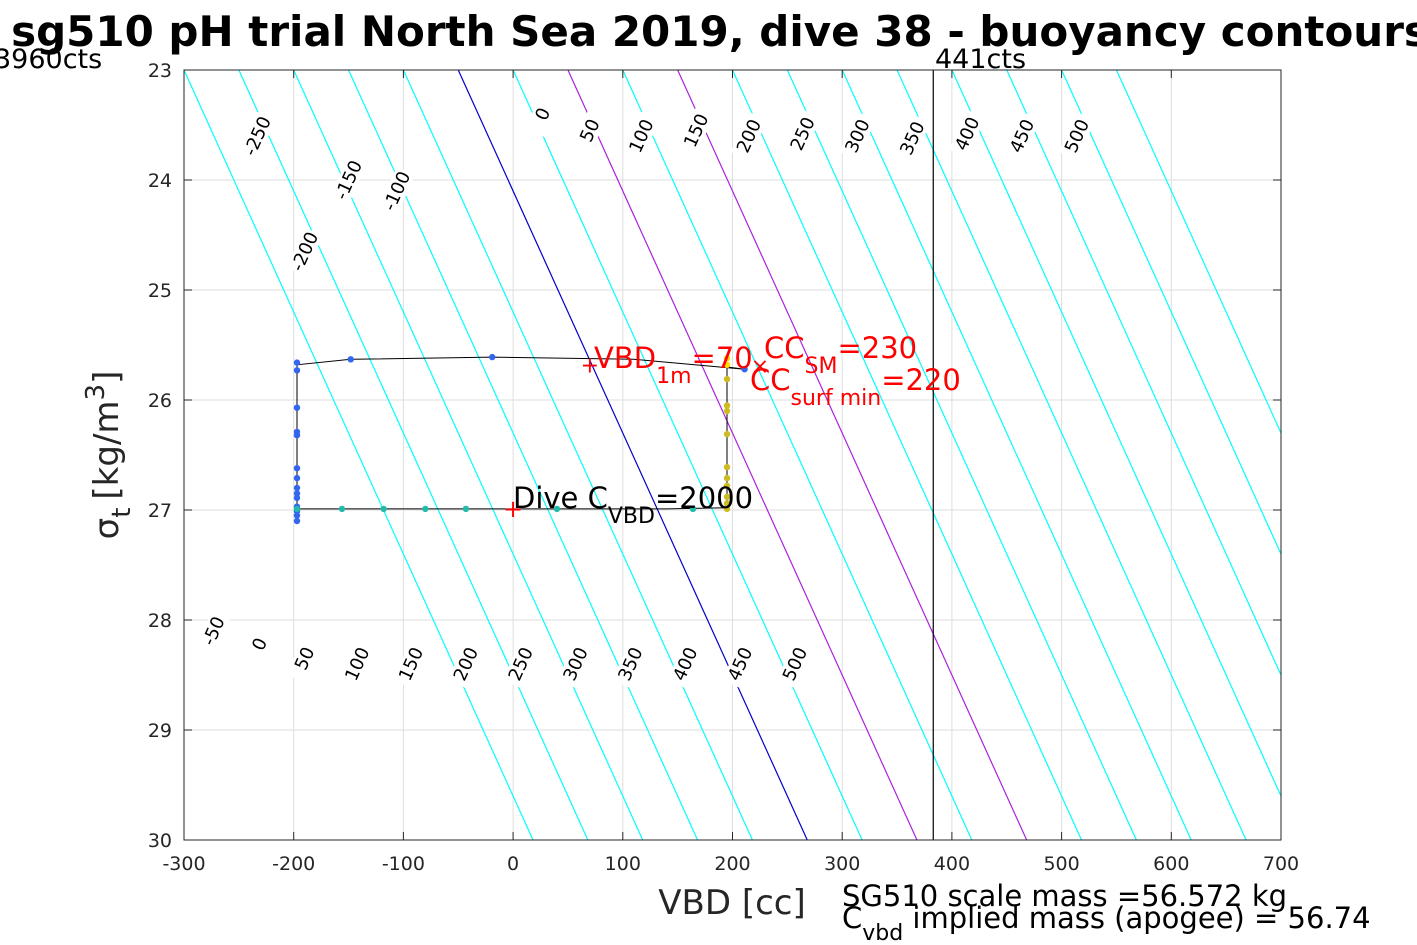 Image resolution: width=1417 pixels, height=945 pixels. I want to click on x-tick-label: 200, so click(732, 864).